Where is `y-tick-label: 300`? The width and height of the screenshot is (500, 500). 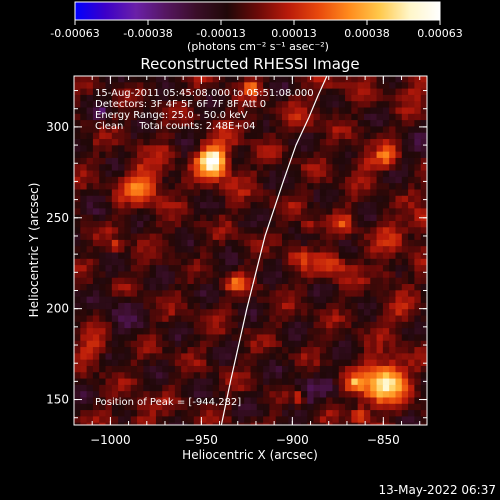 y-tick-label: 300 is located at coordinates (57, 127).